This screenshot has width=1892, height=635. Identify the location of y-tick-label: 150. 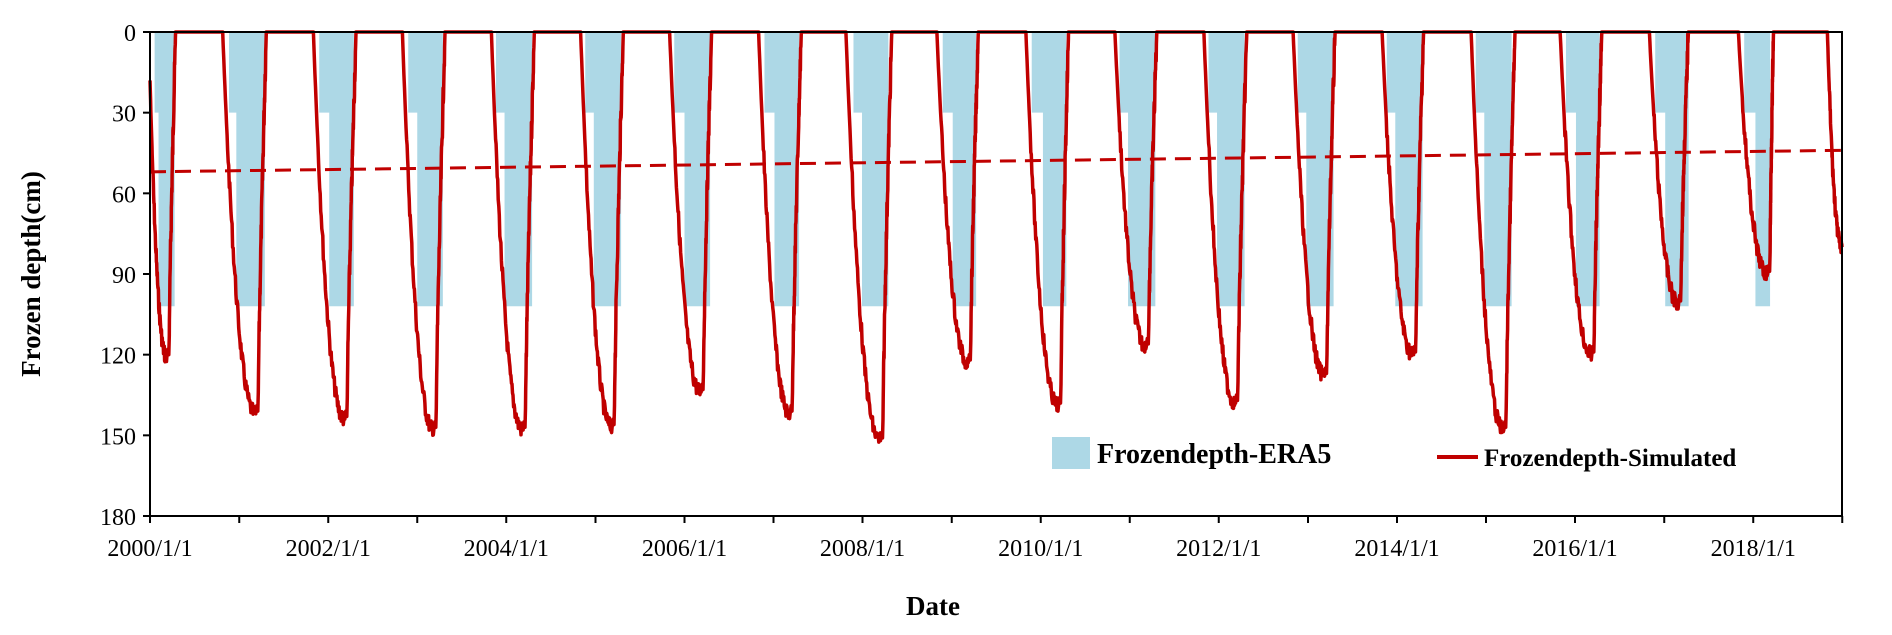
(118, 437).